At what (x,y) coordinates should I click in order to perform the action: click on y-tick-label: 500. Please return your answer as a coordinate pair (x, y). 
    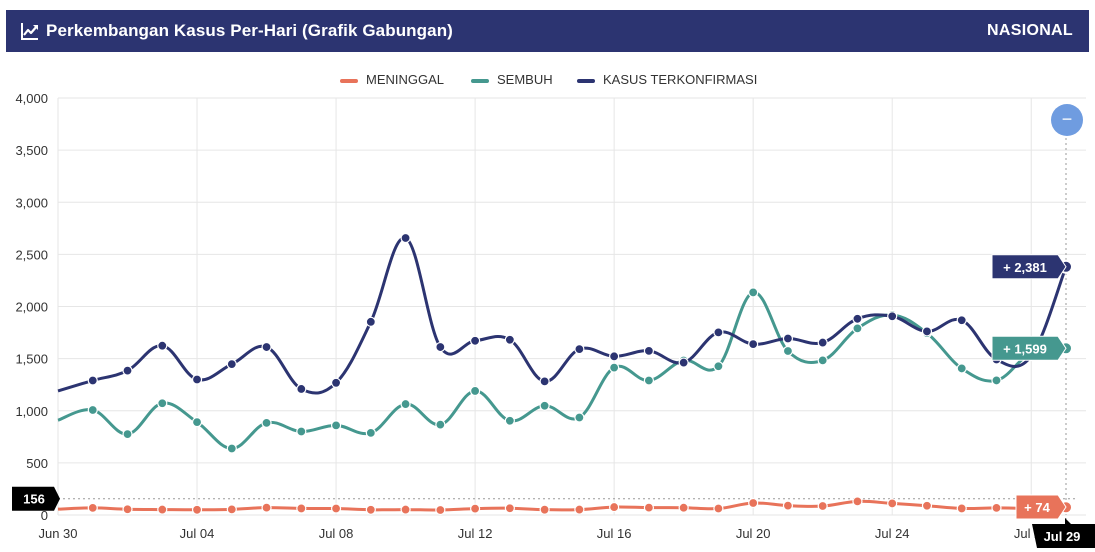
    Looking at the image, I should click on (37, 463).